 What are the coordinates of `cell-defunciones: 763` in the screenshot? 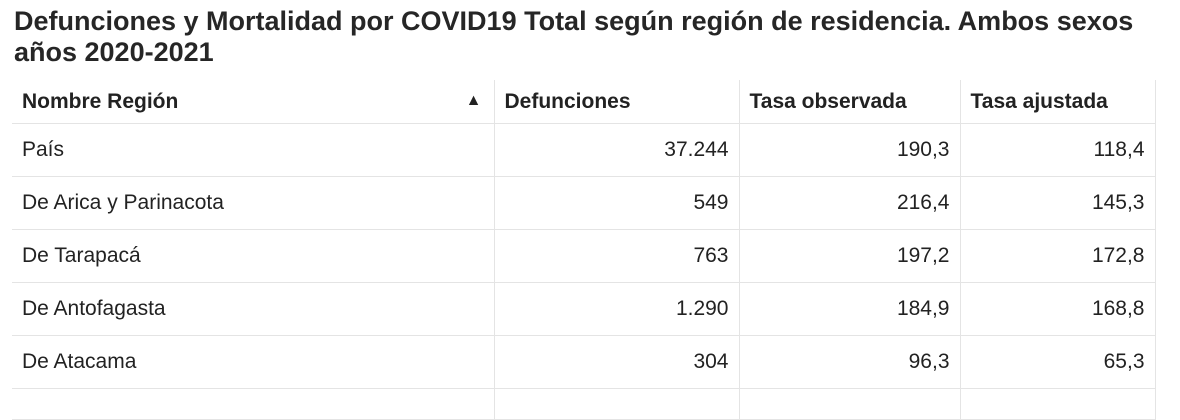 It's located at (617, 256).